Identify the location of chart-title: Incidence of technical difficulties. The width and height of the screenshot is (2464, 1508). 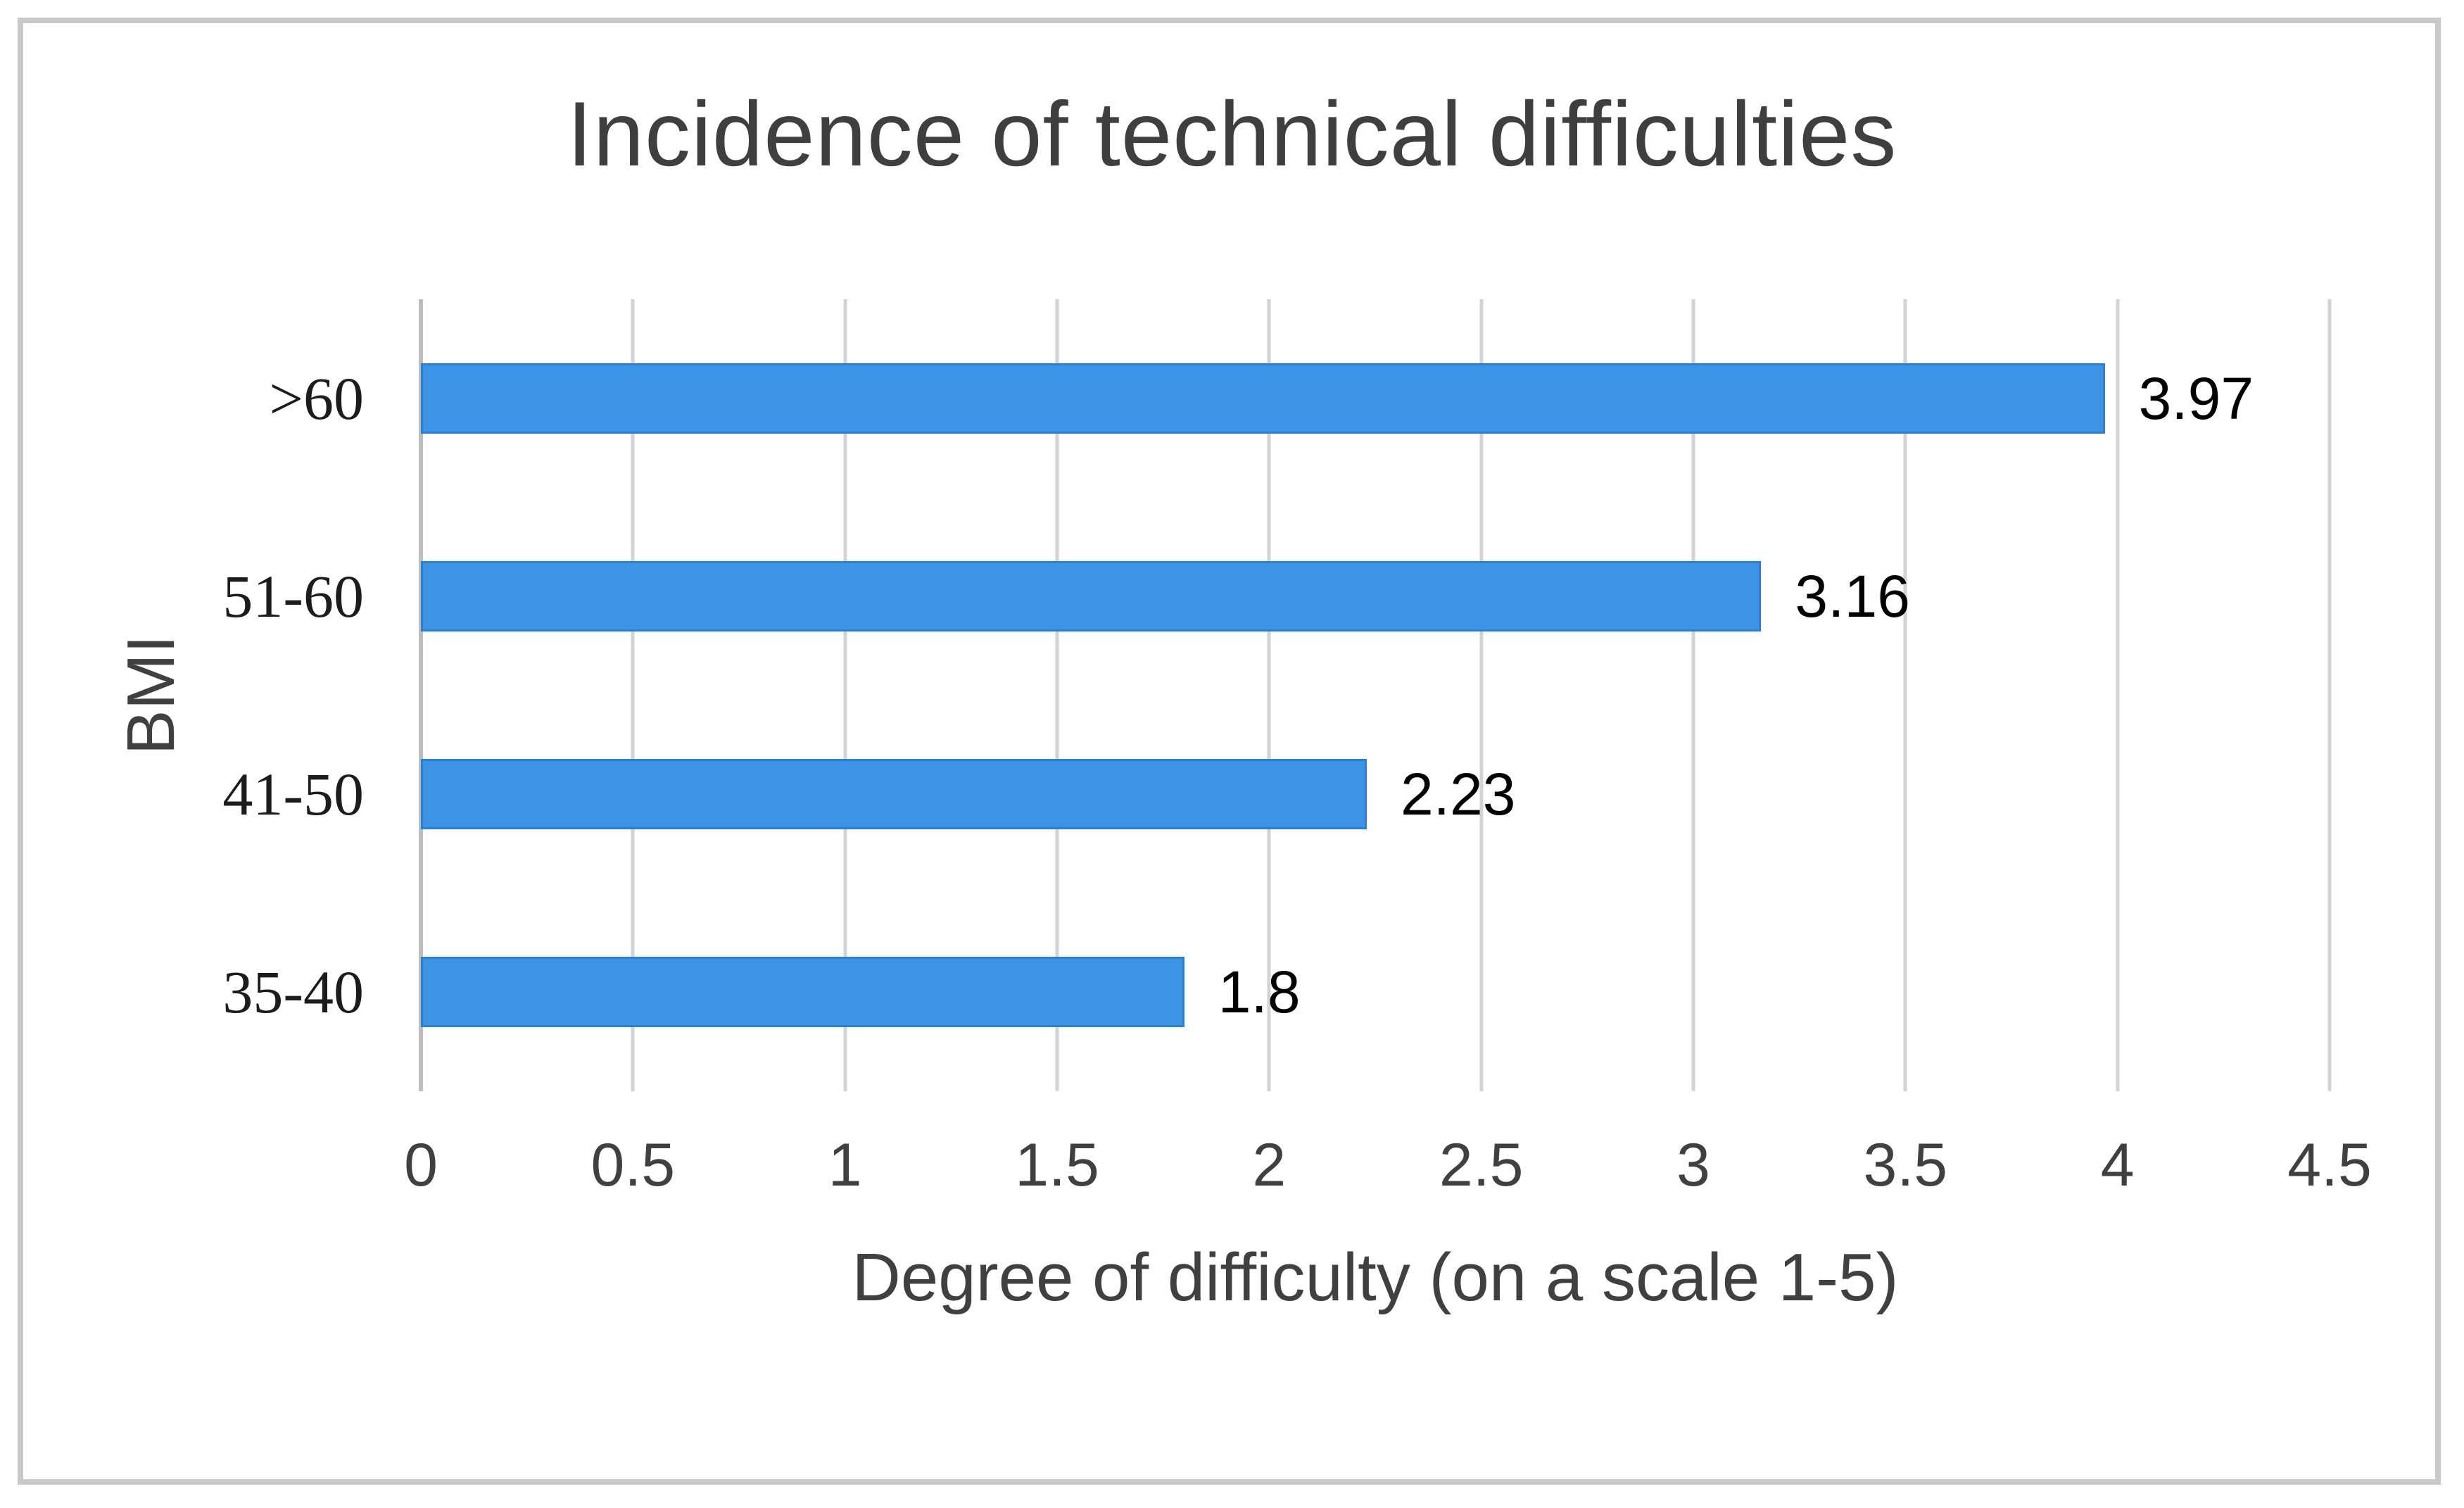
(1232, 133).